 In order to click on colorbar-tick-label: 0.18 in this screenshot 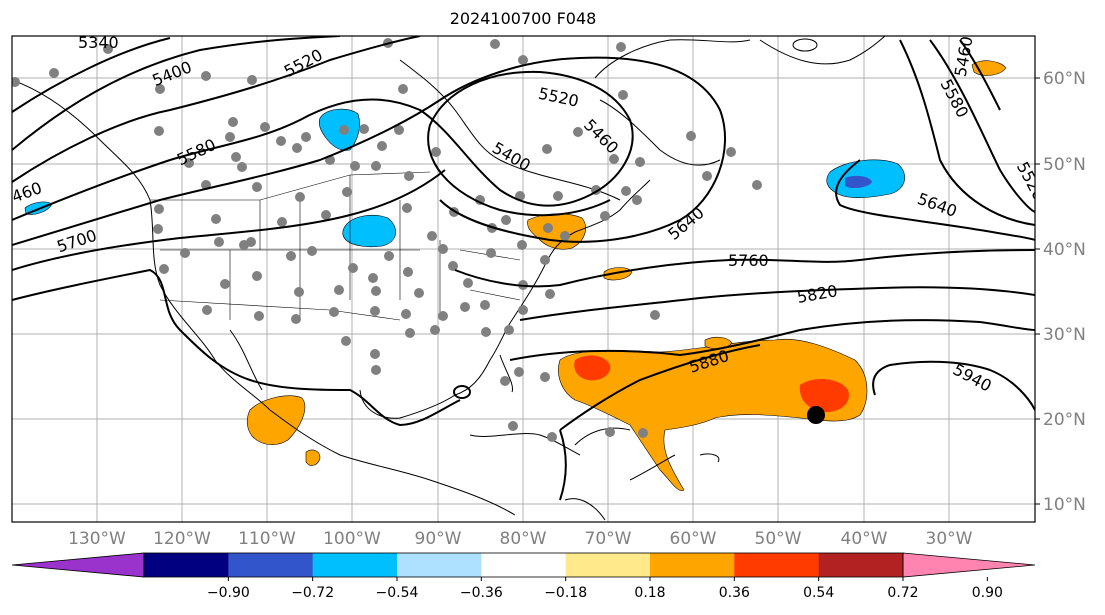, I will do `click(649, 593)`.